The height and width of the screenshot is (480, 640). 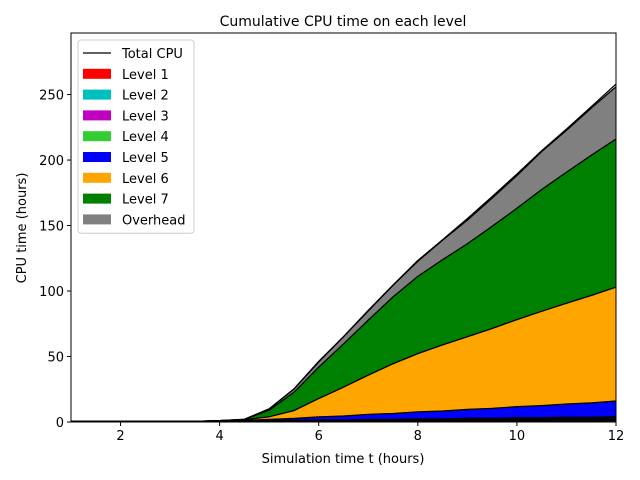 I want to click on x-axis-label: Simulation time t (hours), so click(x=343, y=459).